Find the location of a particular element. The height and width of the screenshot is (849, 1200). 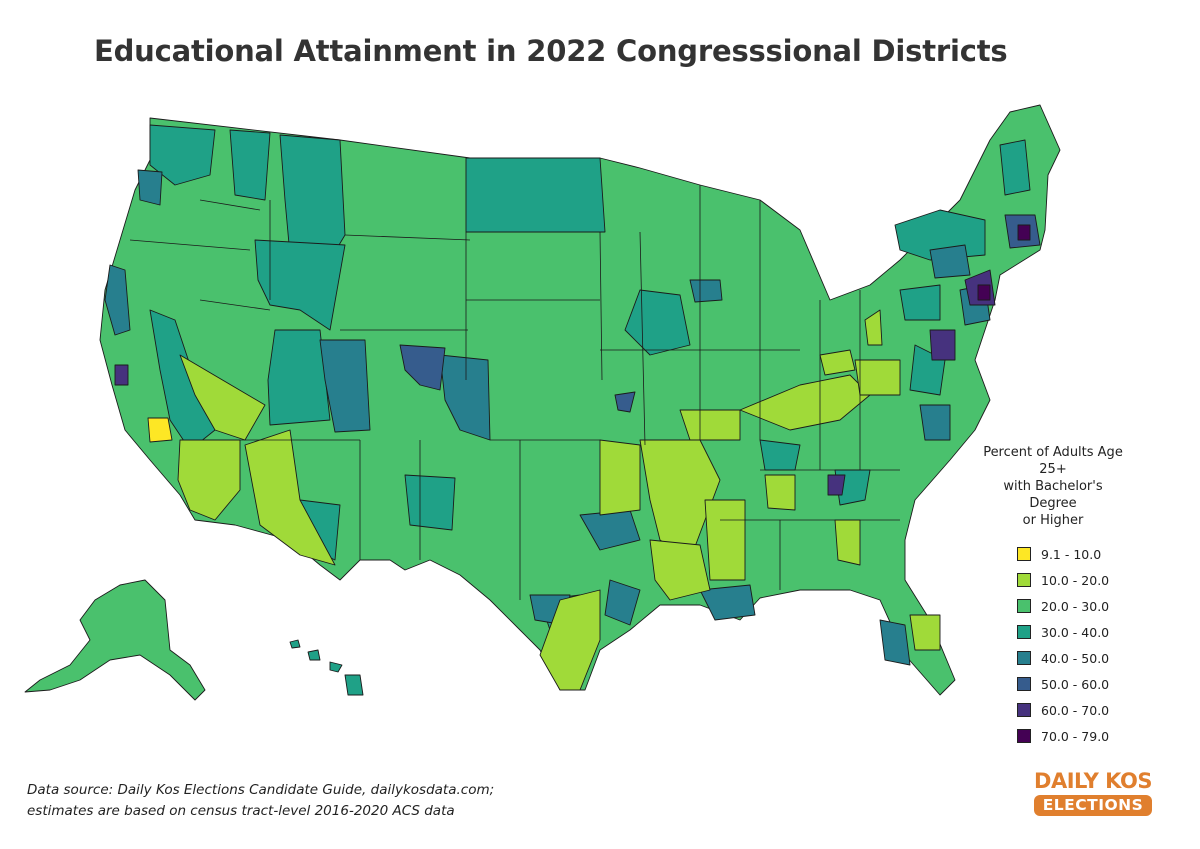

legend-title-line-2: with Bachelor's Degree is located at coordinates (1053, 495).